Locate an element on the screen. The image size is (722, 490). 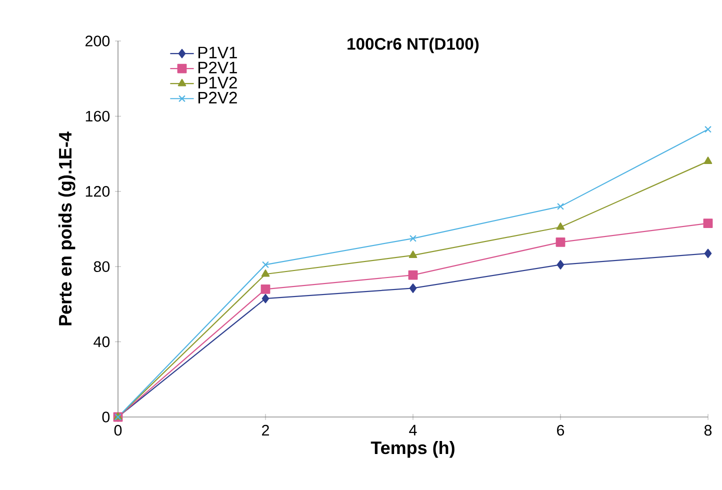
chart-title: 100Cr6 NT(D100) is located at coordinates (413, 46).